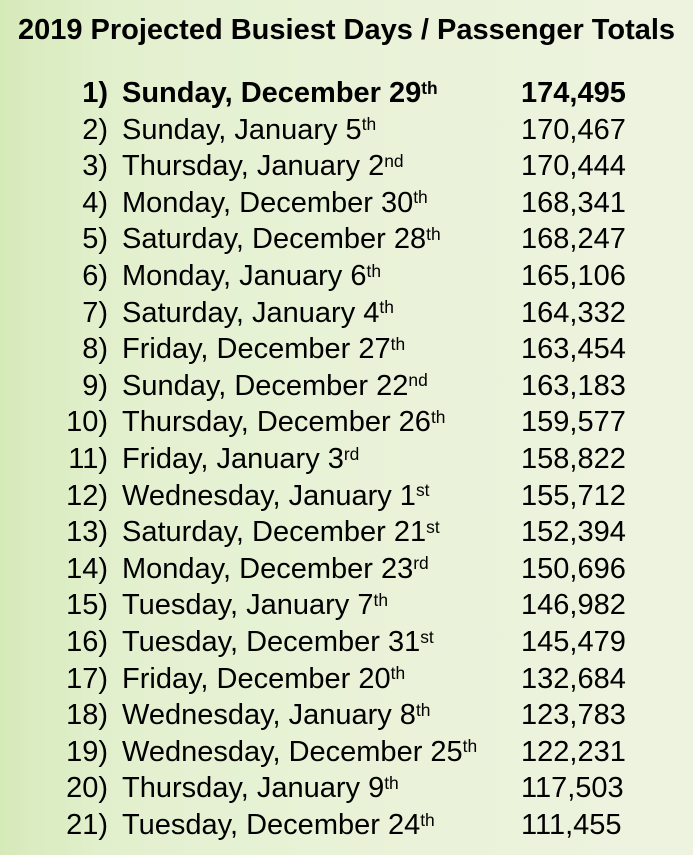  I want to click on day-label: Wednesday, January 8th, so click(321, 715).